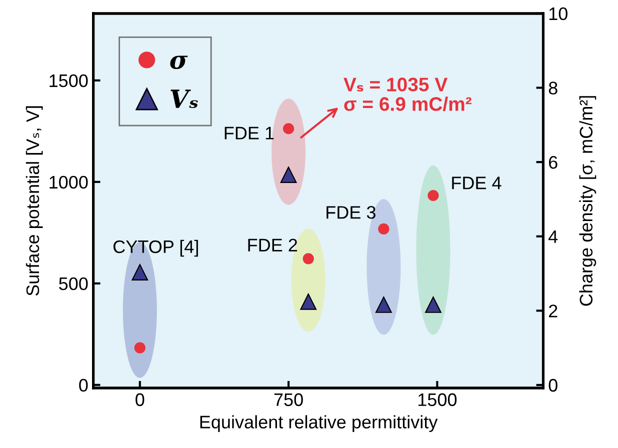 Image resolution: width=618 pixels, height=448 pixels. Describe the element at coordinates (140, 399) in the screenshot. I see `x-tick-label: 0` at that location.